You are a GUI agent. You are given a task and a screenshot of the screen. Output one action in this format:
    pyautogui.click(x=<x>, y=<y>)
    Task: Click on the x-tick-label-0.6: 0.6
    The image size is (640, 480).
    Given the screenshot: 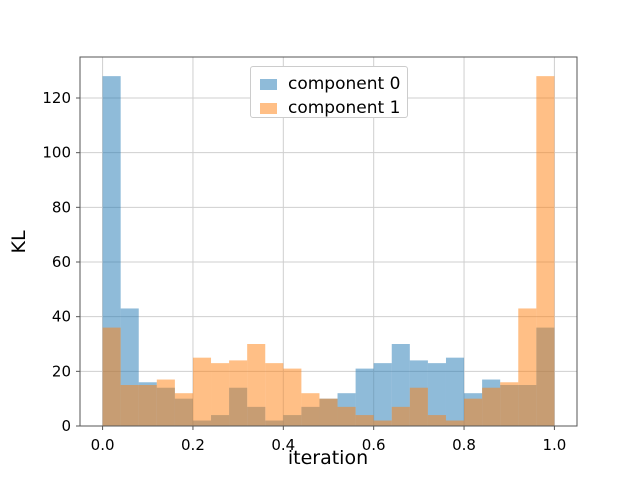 What is the action you would take?
    pyautogui.click(x=374, y=445)
    